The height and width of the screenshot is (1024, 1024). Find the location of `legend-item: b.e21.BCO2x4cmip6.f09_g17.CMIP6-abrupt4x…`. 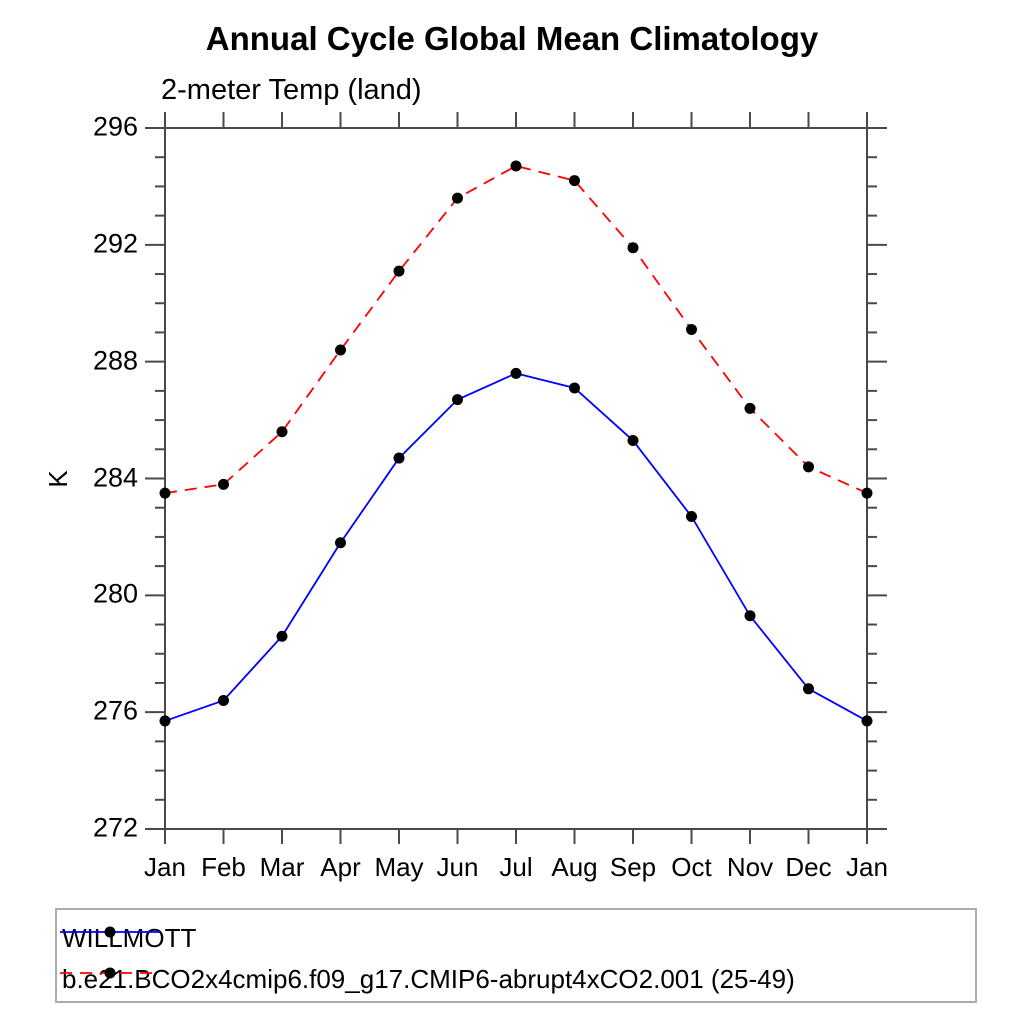

legend-item: b.e21.BCO2x4cmip6.f09_g17.CMIP6-abrupt4x… is located at coordinates (426, 978).